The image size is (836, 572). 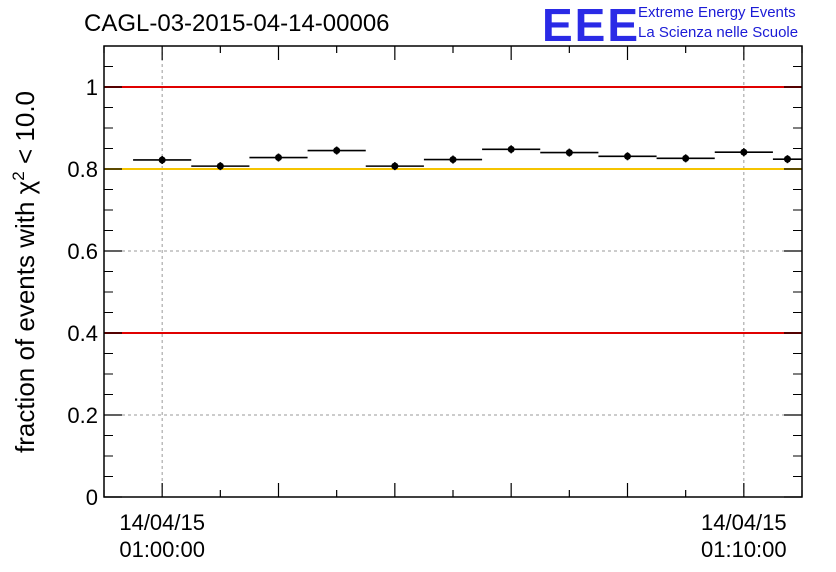 I want to click on y-axis-label-tail: < 10.0, so click(x=25, y=131).